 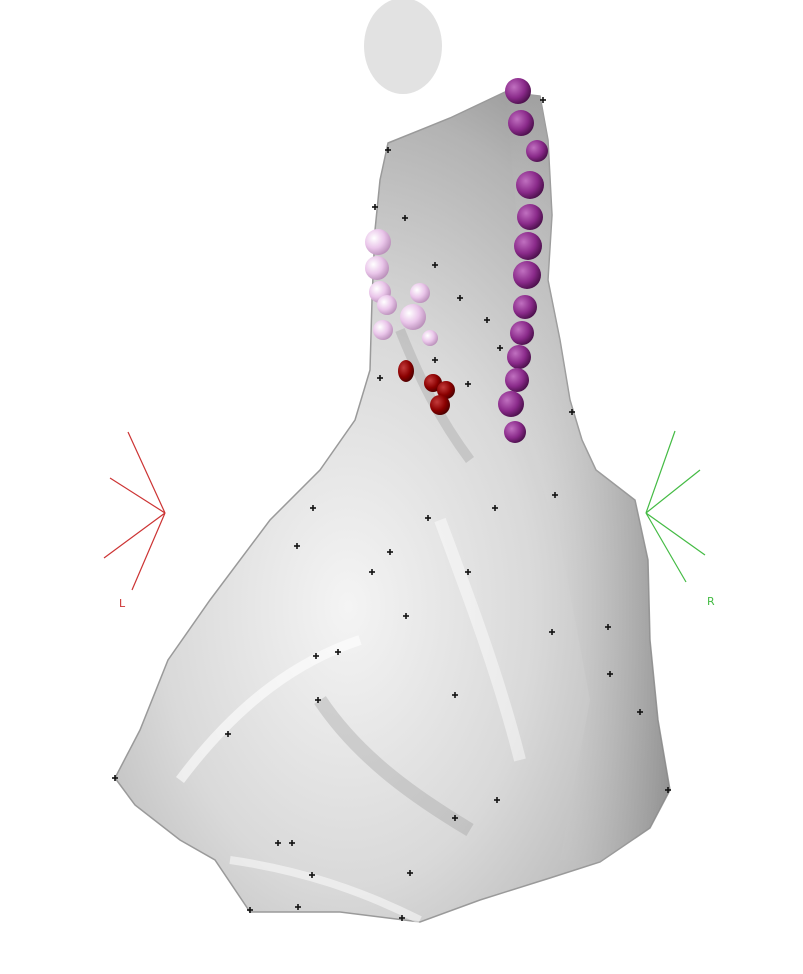 What do you see at coordinates (711, 601) in the screenshot?
I see `right-axis-label: R` at bounding box center [711, 601].